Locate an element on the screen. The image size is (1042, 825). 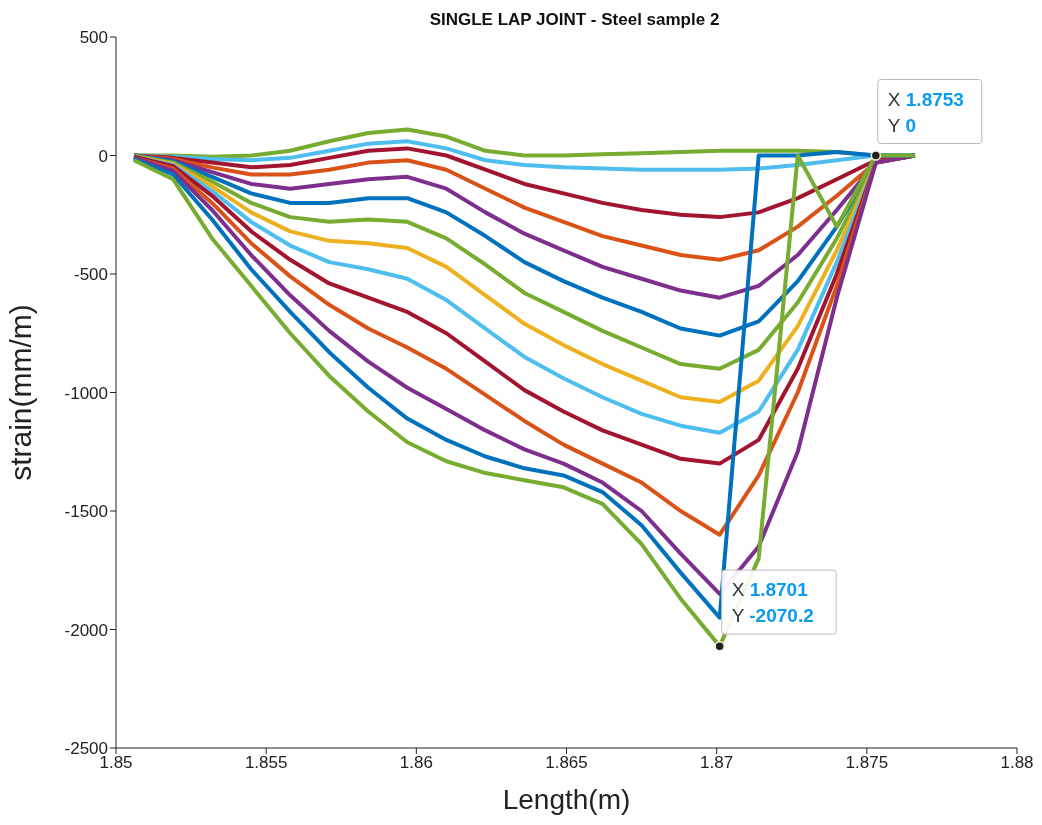
x-axis-title: Length(m) is located at coordinates (566, 799).